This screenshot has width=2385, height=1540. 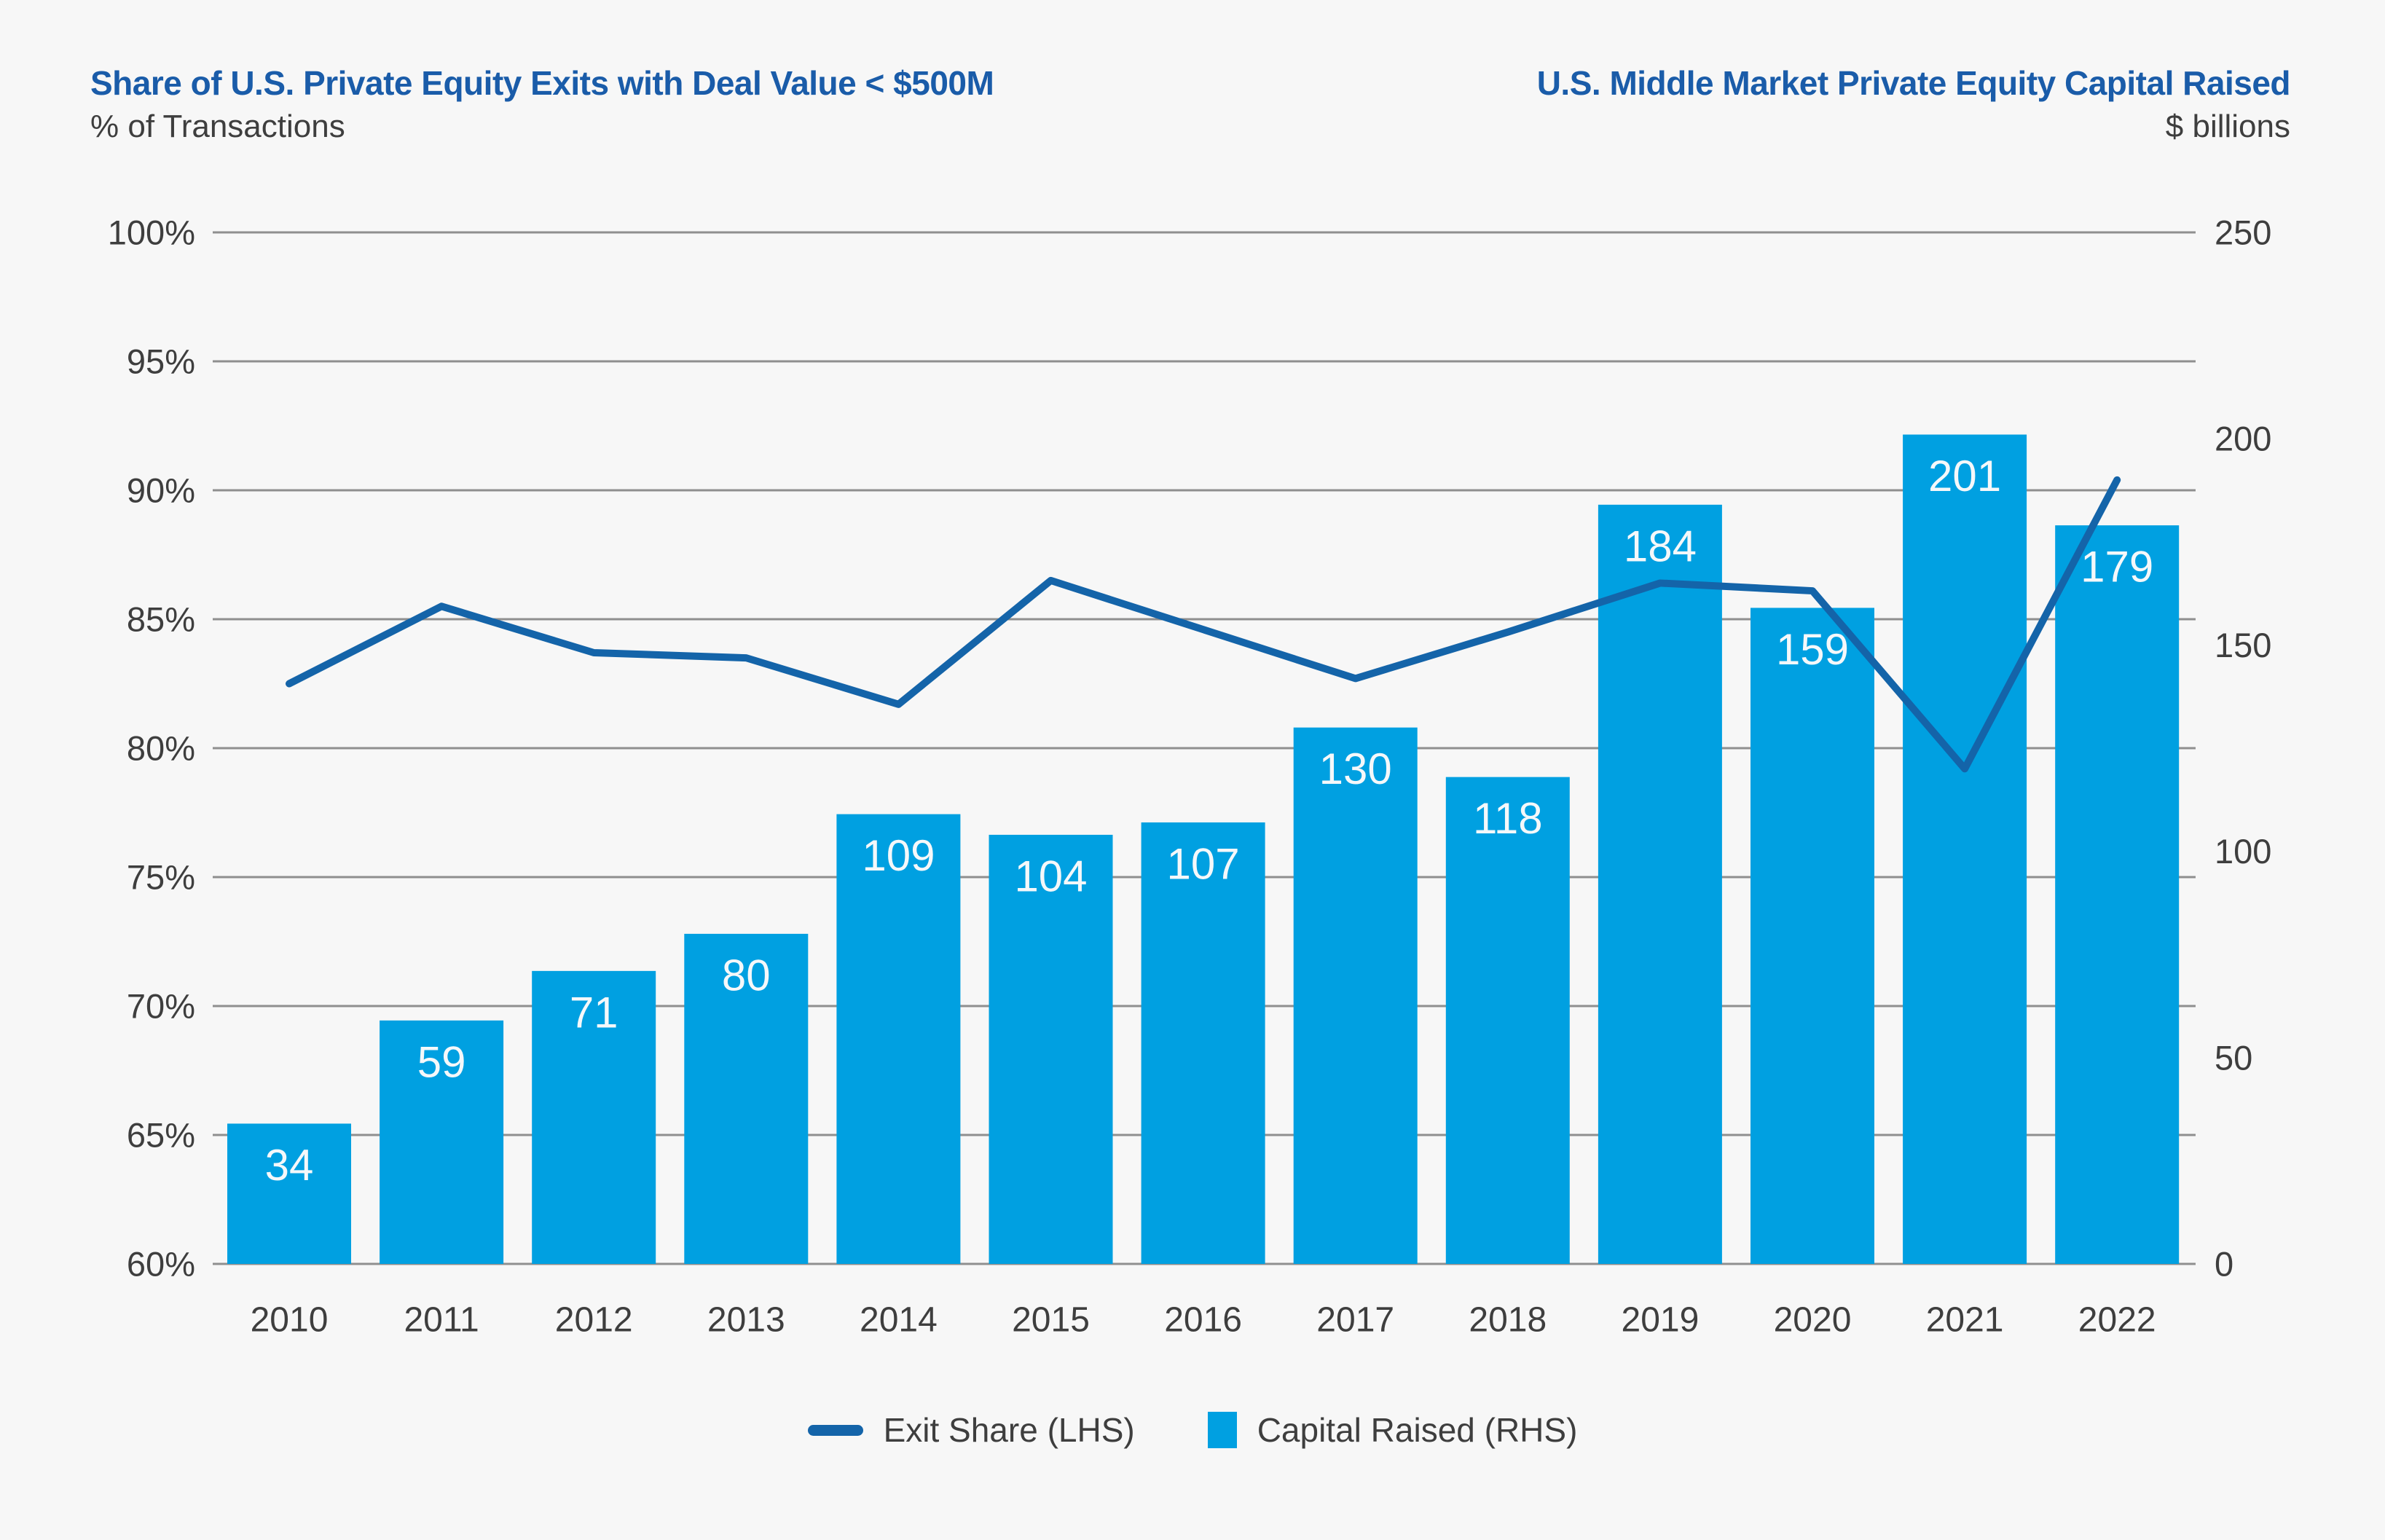 What do you see at coordinates (898, 1039) in the screenshot?
I see `bar-2014` at bounding box center [898, 1039].